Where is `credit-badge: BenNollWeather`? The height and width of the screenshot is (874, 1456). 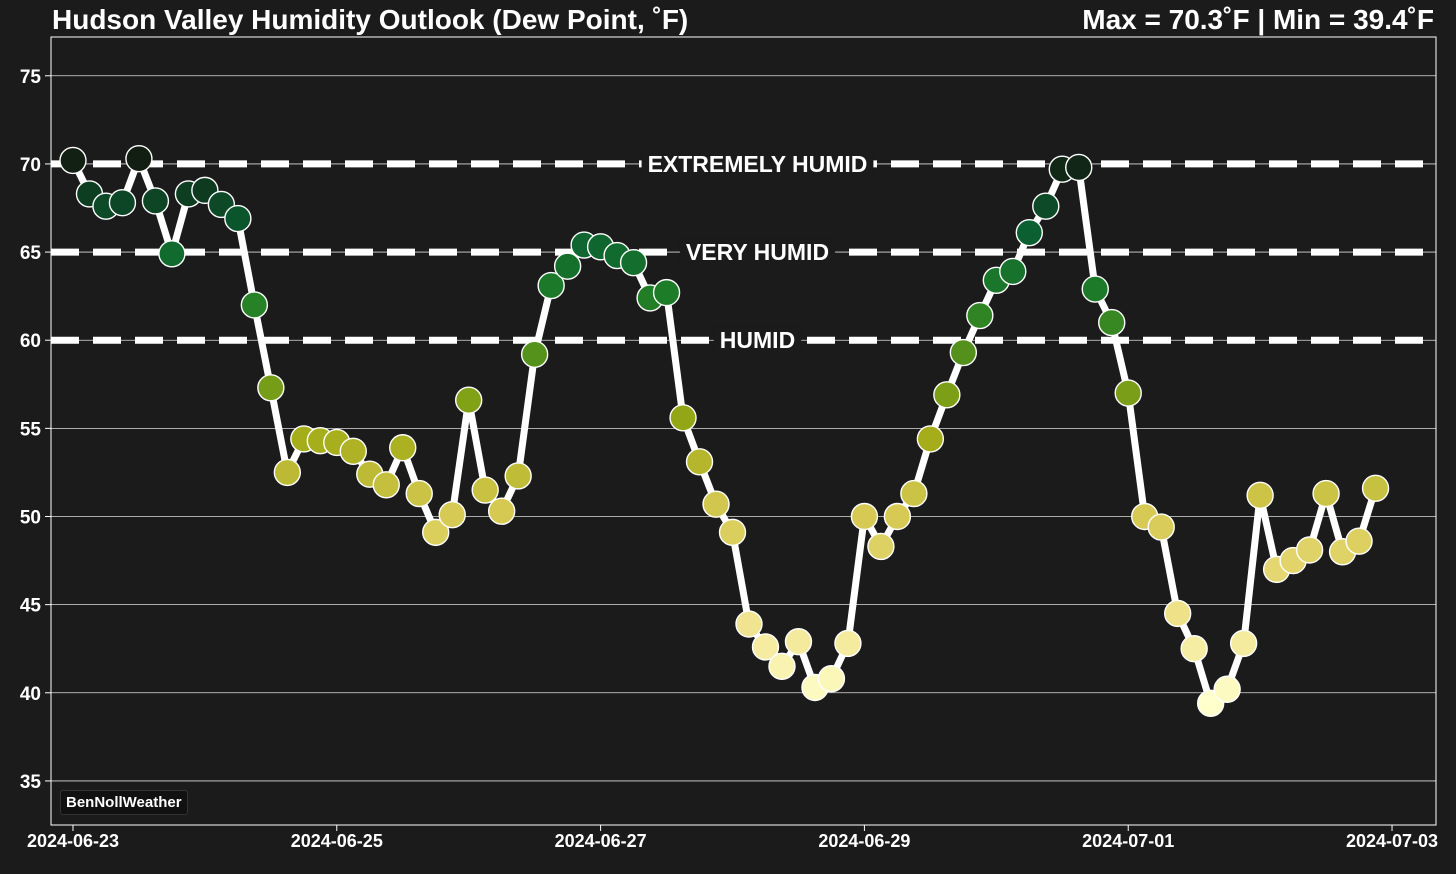 credit-badge: BenNollWeather is located at coordinates (124, 802).